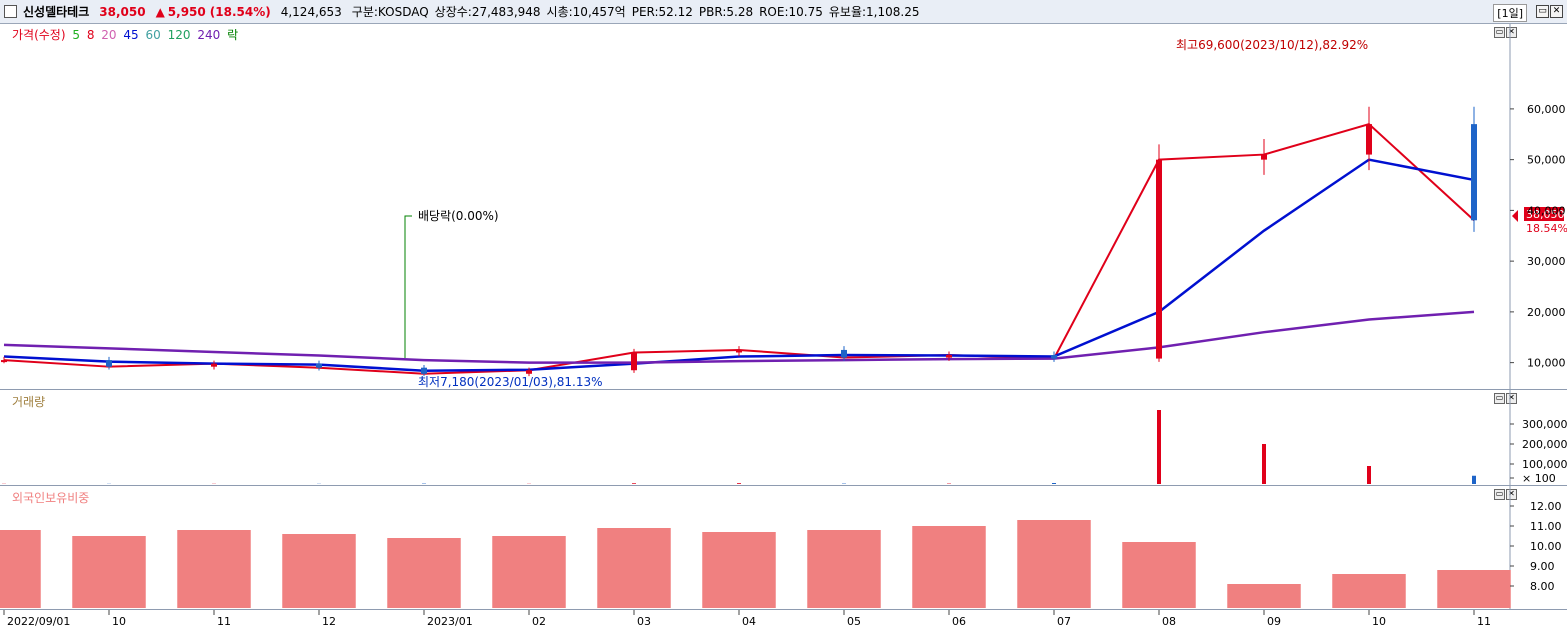 Image resolution: width=1567 pixels, height=630 pixels. I want to click on legend-ma20: 20, so click(109, 35).